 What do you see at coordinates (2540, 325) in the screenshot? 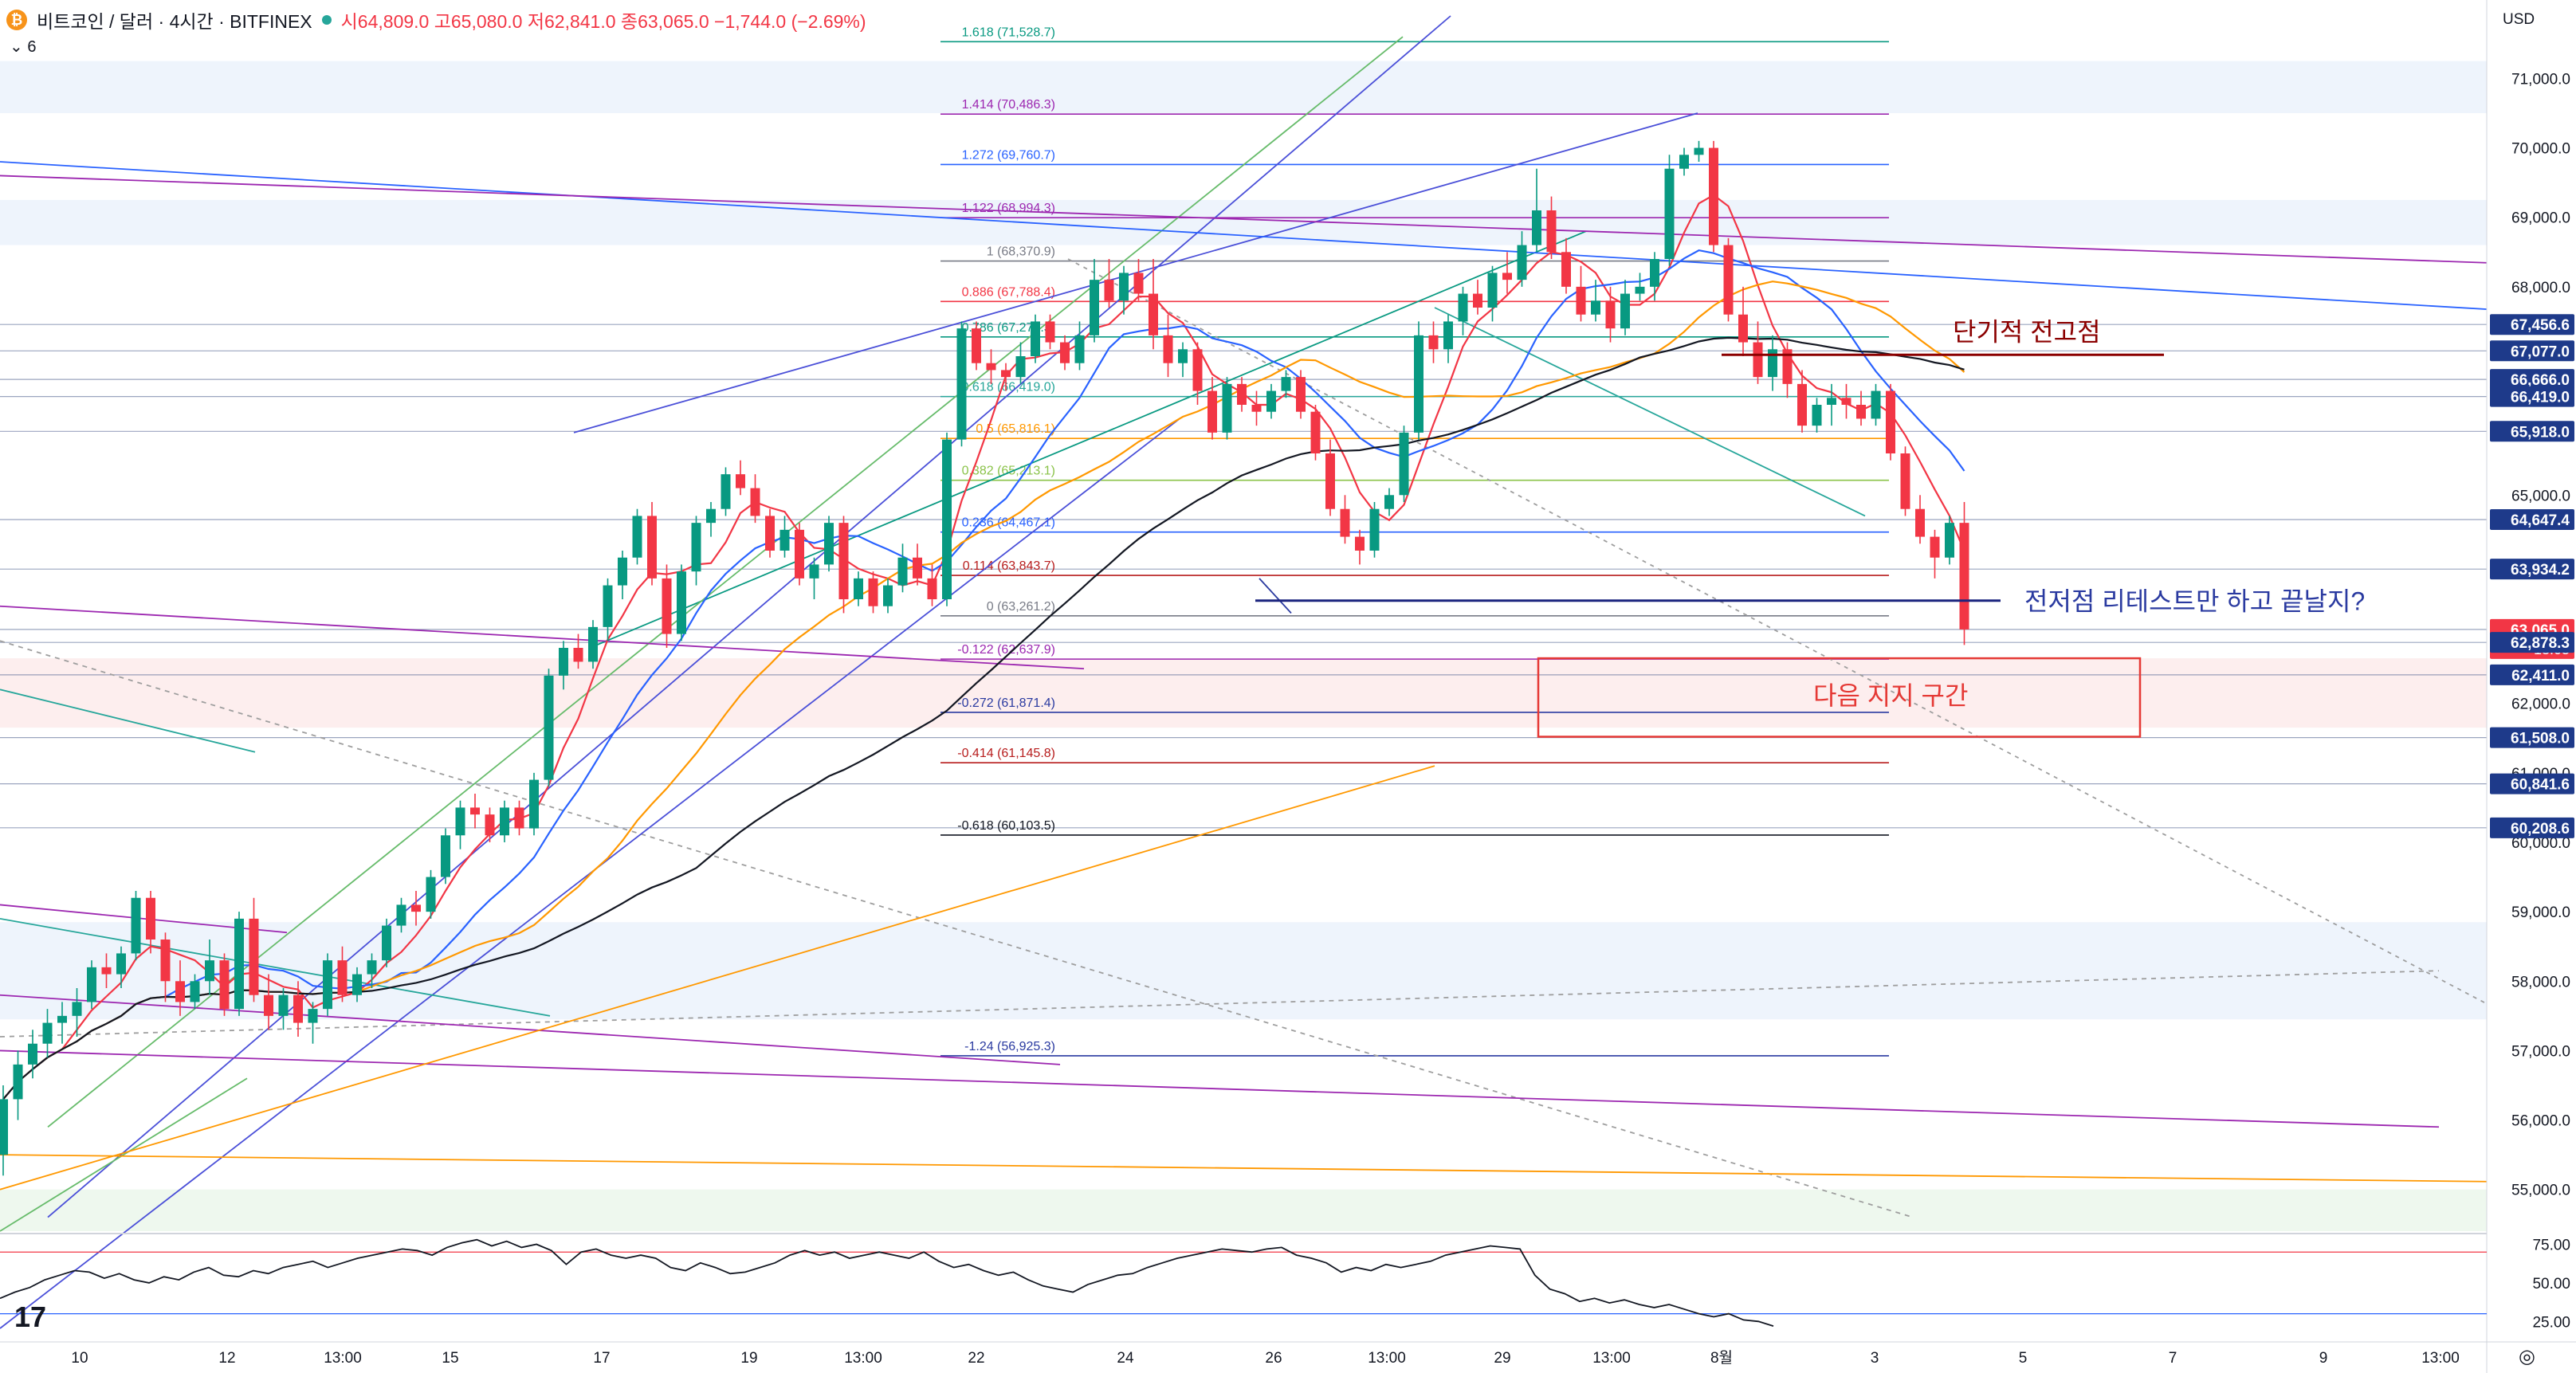
I see `level-badge-label-0: 67,456.6` at bounding box center [2540, 325].